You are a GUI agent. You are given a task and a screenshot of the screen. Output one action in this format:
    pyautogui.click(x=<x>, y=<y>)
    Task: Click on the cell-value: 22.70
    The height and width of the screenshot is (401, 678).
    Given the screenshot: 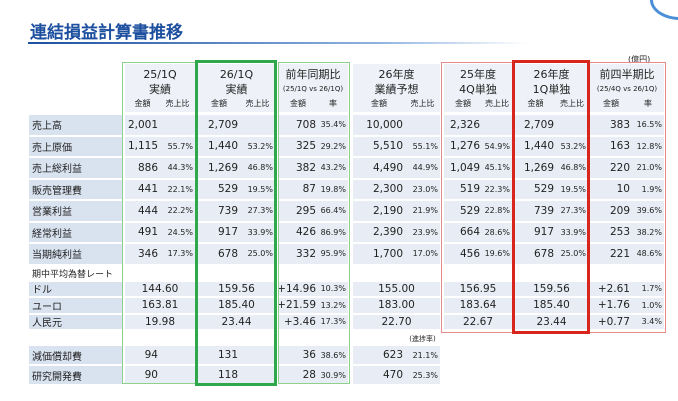 What is the action you would take?
    pyautogui.click(x=396, y=321)
    